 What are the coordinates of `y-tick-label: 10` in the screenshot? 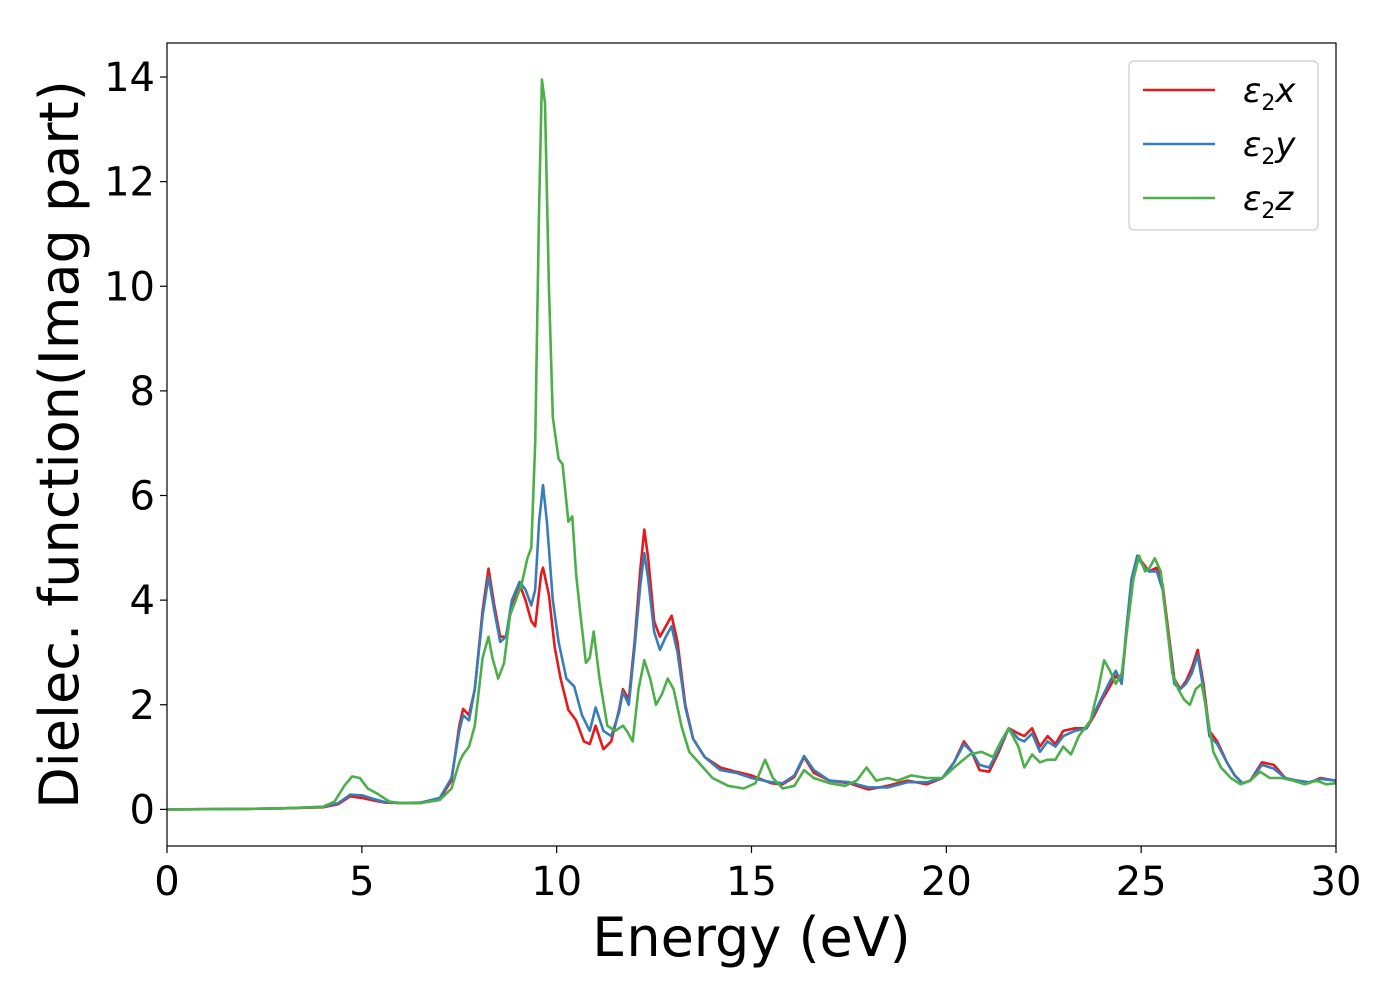 It's located at (129, 287).